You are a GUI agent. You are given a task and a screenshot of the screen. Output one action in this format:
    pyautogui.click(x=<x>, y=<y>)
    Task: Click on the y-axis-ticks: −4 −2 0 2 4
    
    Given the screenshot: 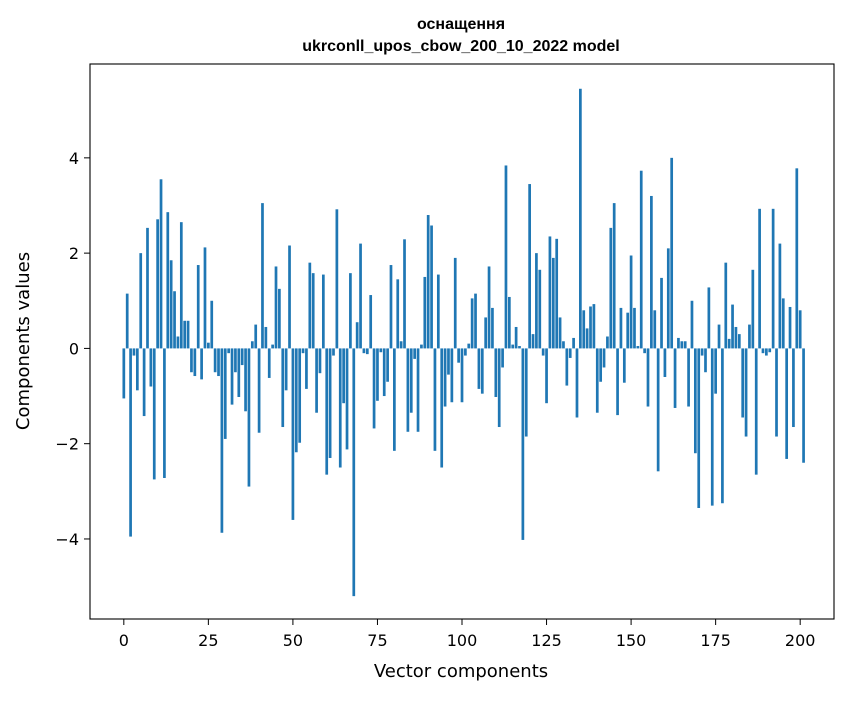 What is the action you would take?
    pyautogui.click(x=72, y=349)
    